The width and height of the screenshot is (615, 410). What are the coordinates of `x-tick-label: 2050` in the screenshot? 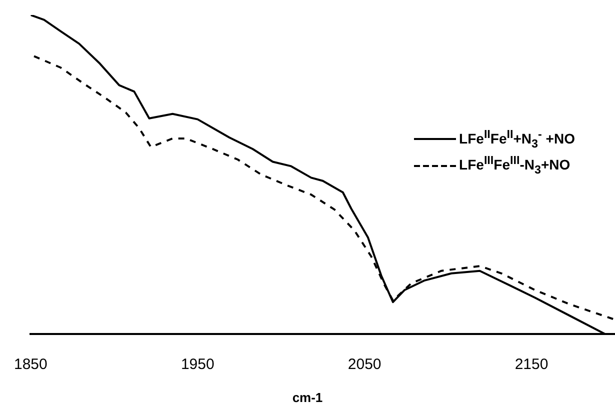 It's located at (365, 365).